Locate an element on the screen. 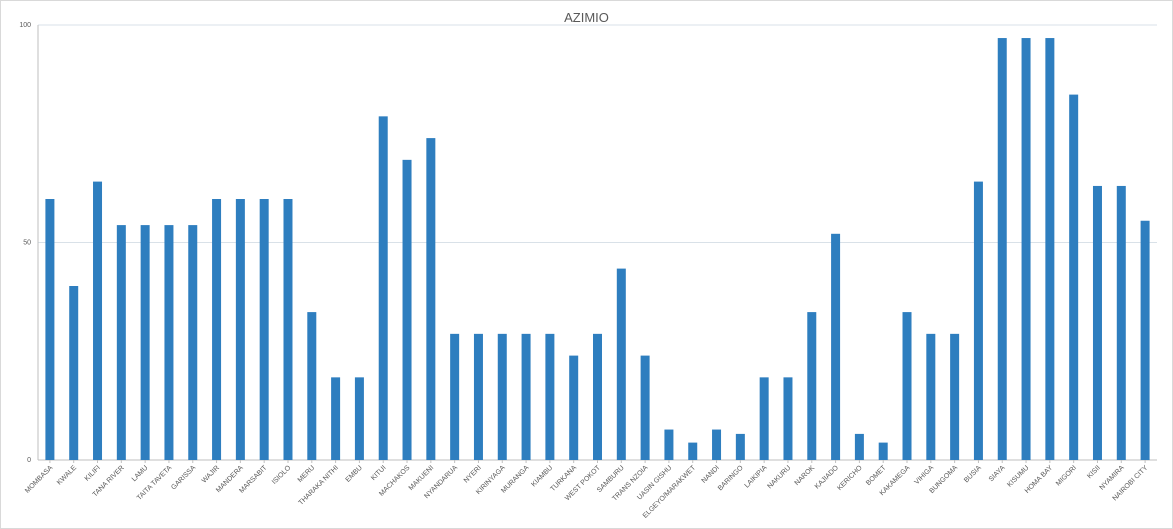 Image resolution: width=1173 pixels, height=529 pixels. x-tick-label: KWALE is located at coordinates (67, 475).